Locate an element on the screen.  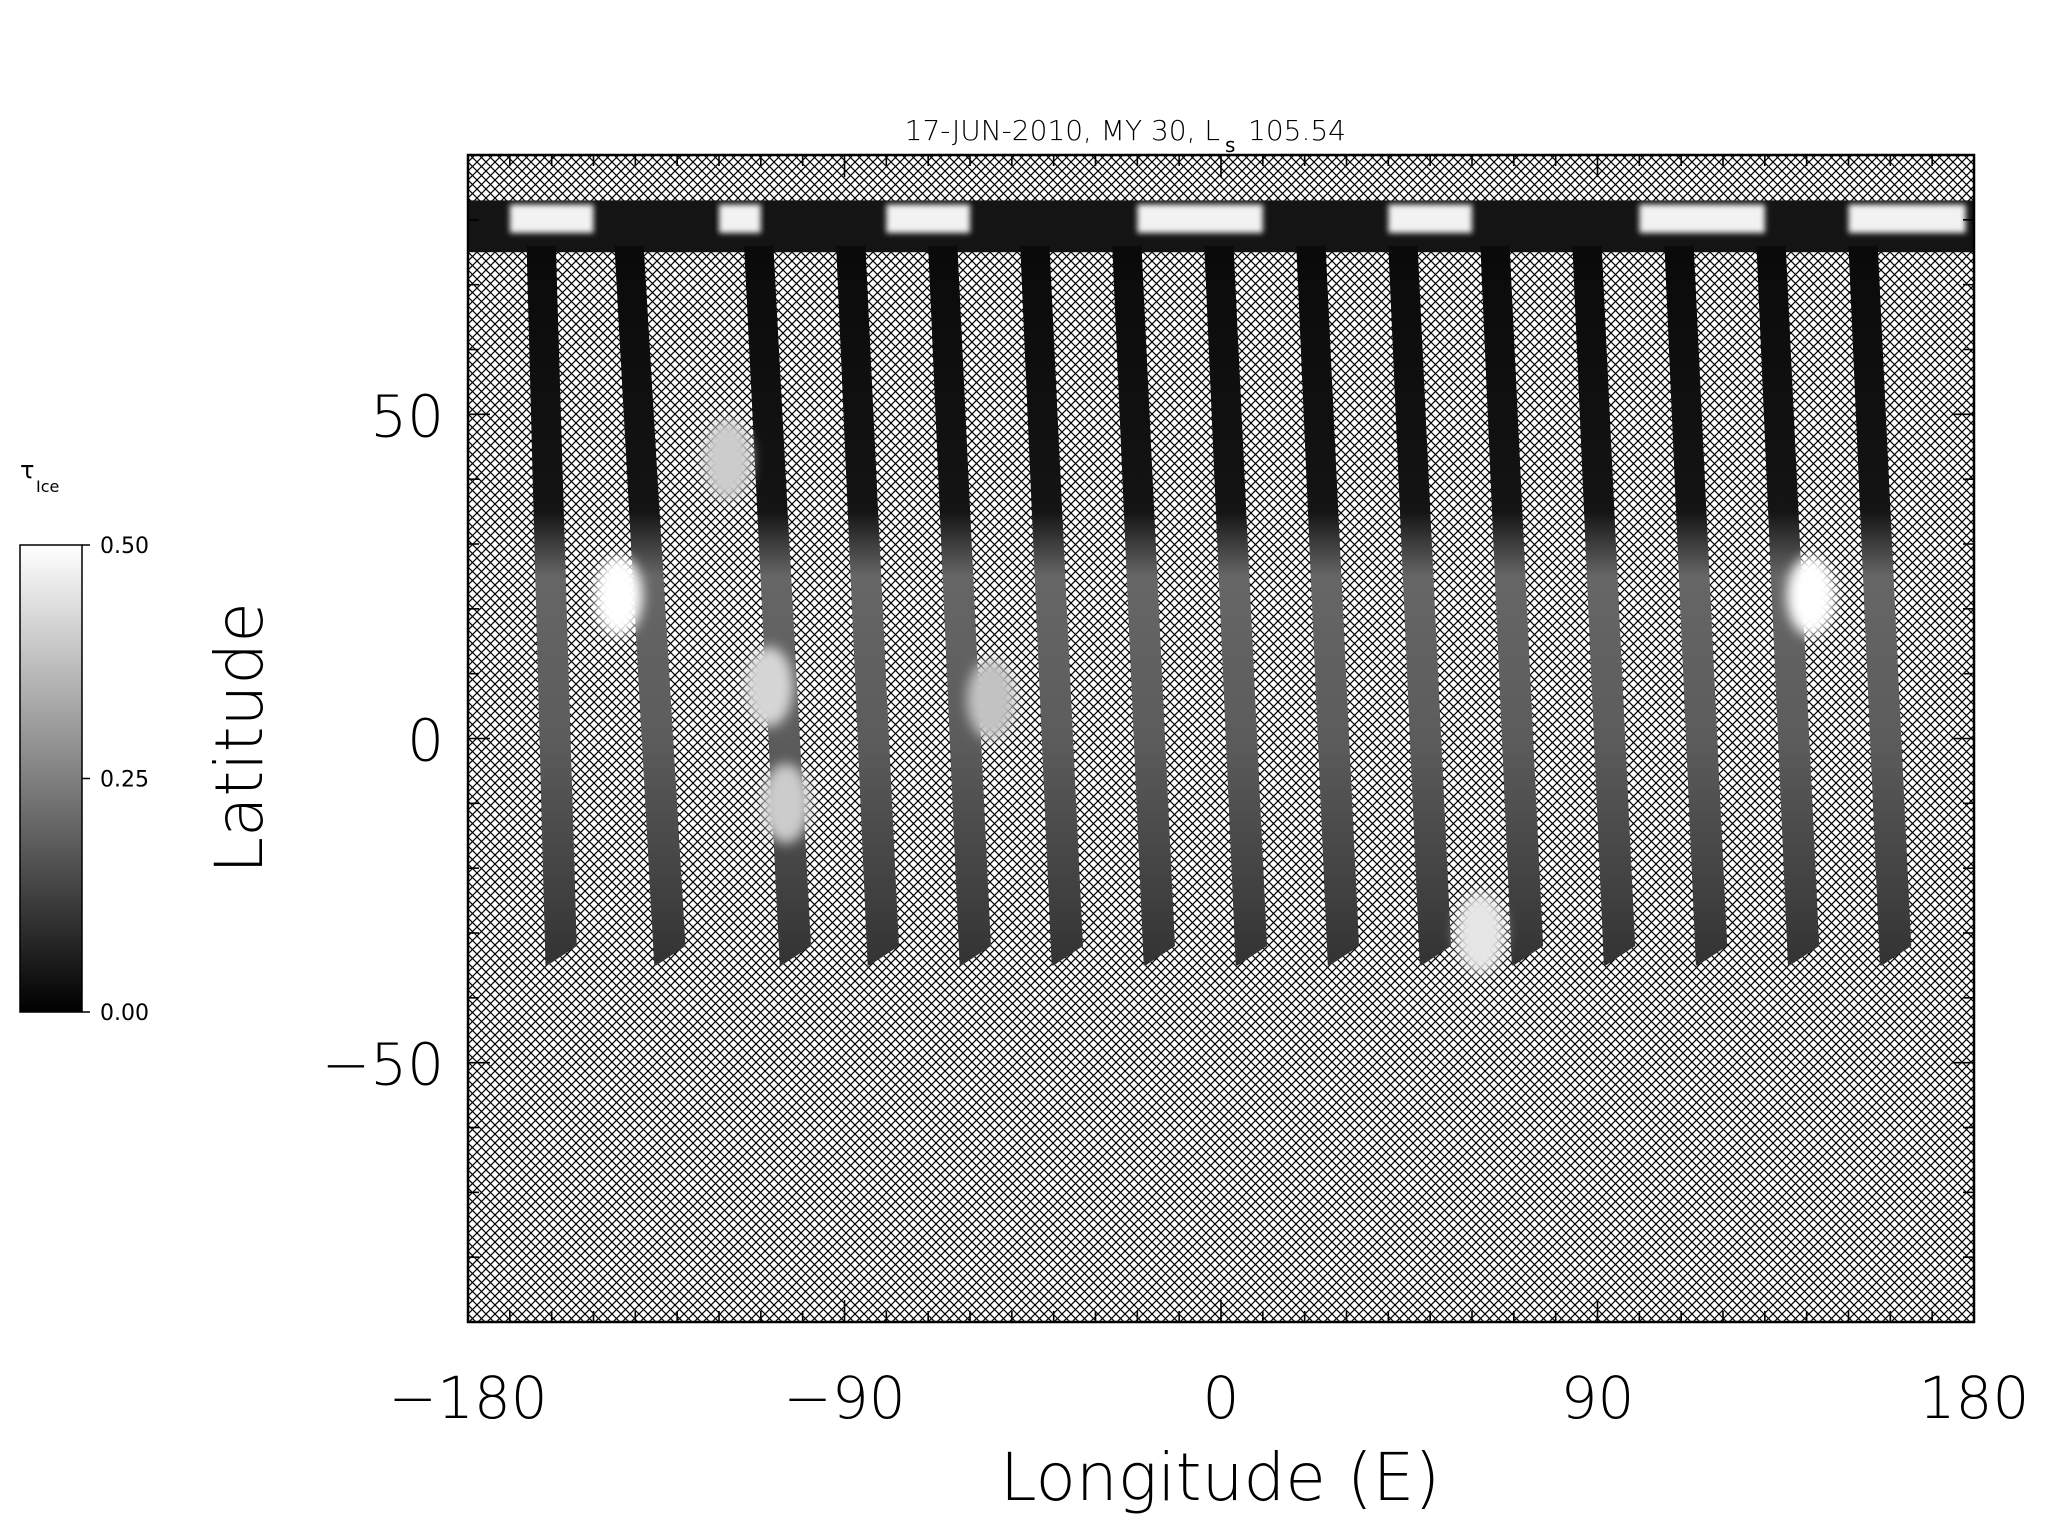
y-tick-label: −50 is located at coordinates (383, 1065).